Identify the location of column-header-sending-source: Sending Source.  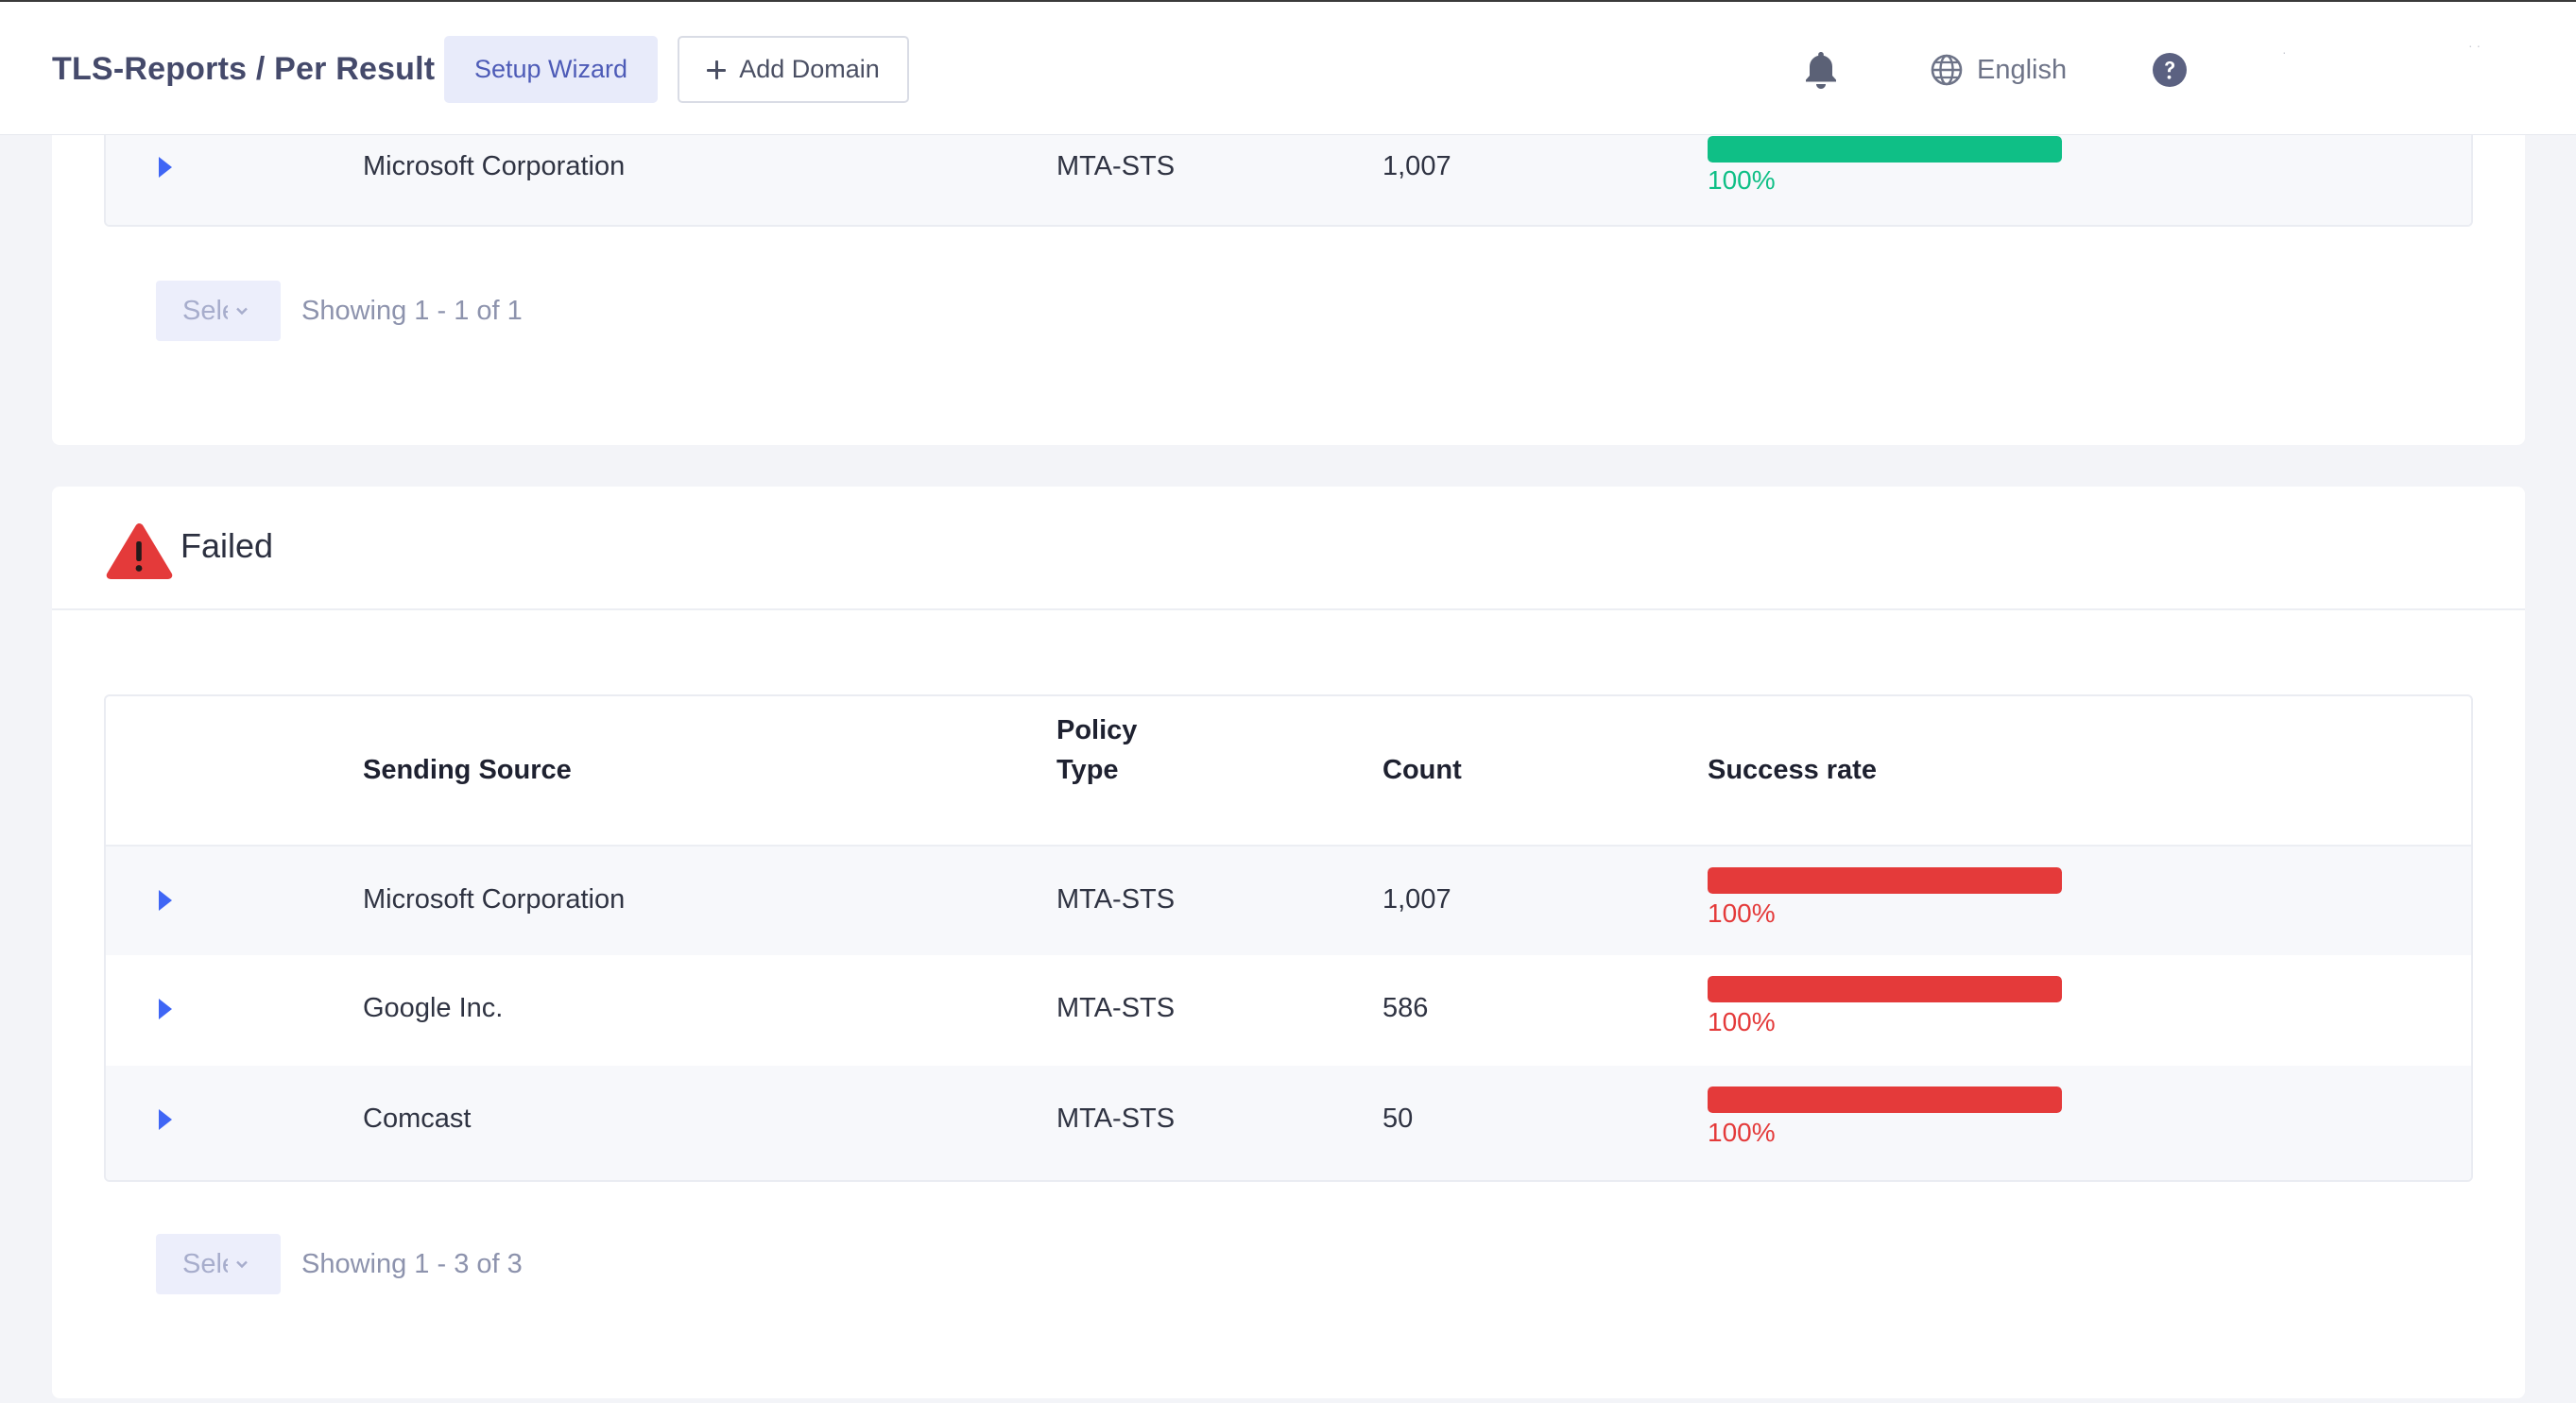
(467, 770).